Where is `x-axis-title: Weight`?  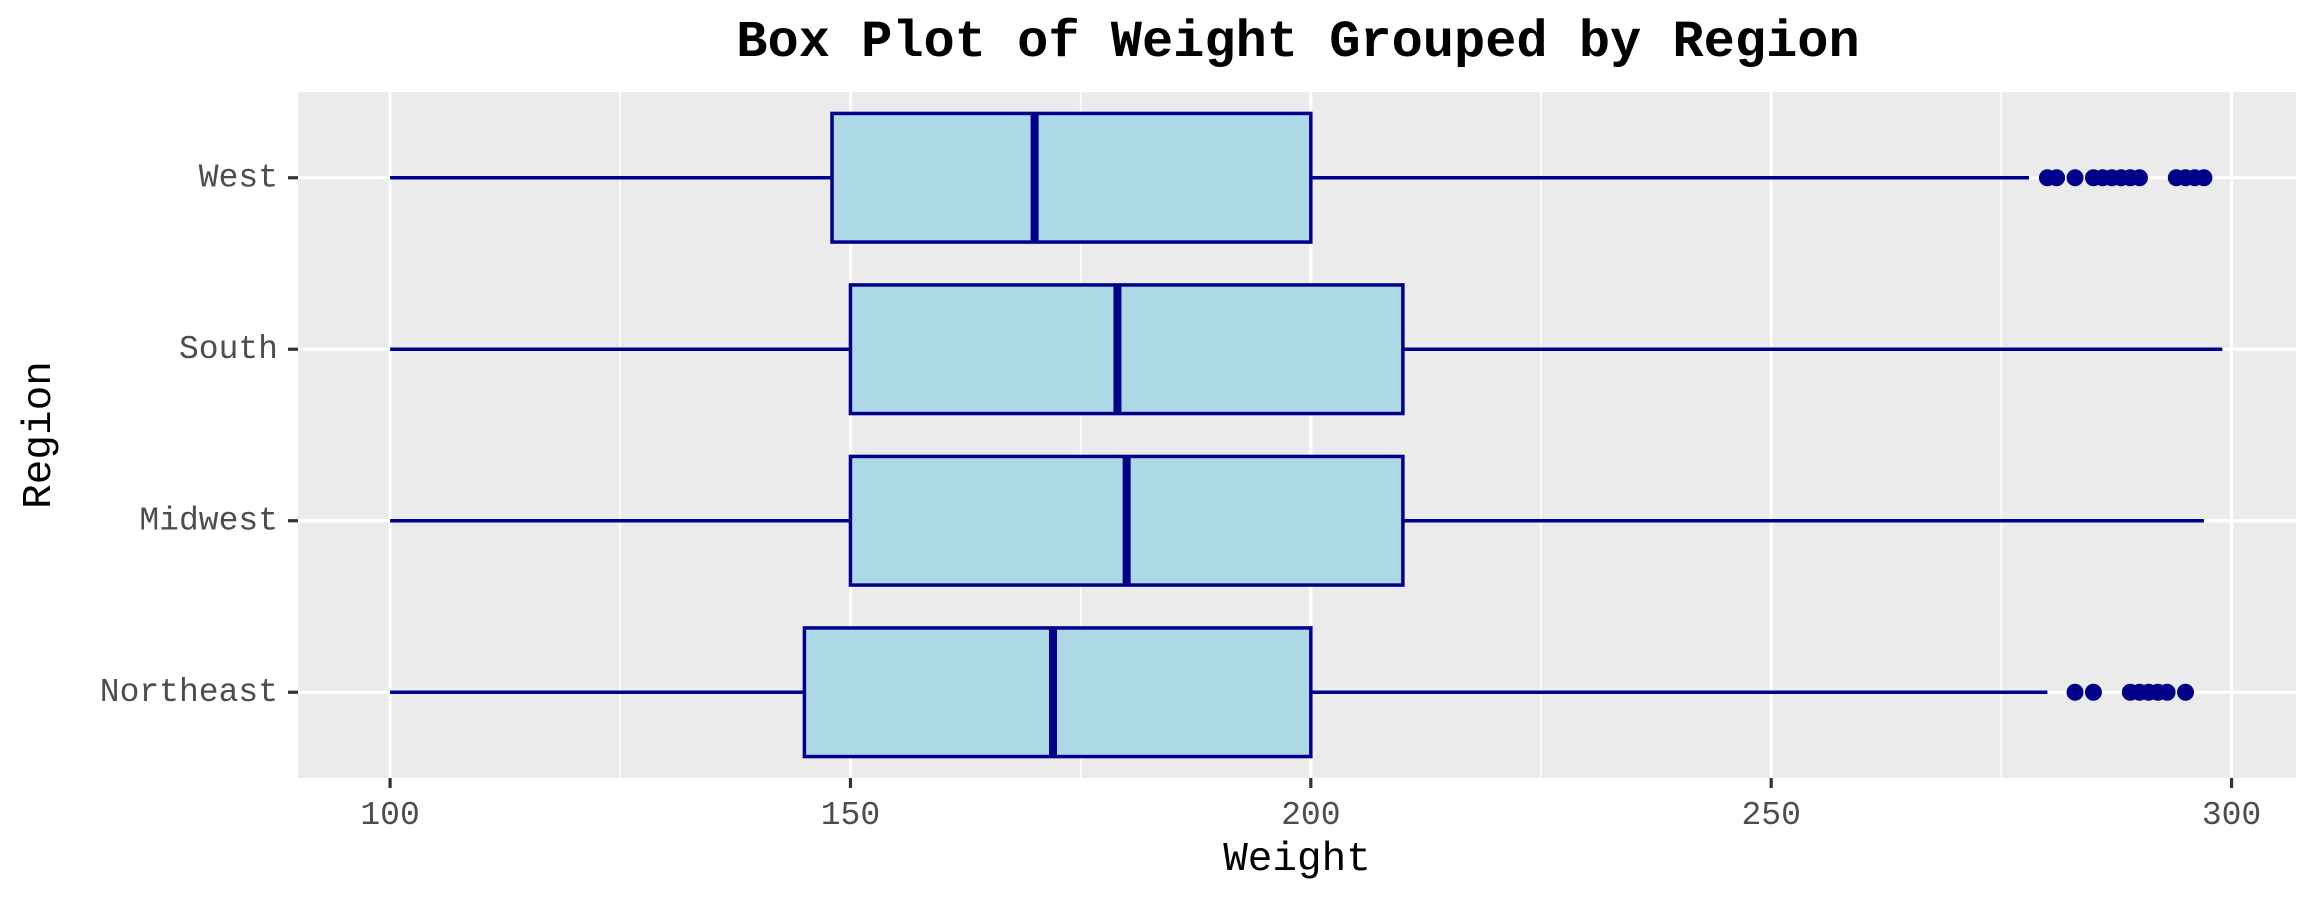
x-axis-title: Weight is located at coordinates (1297, 860).